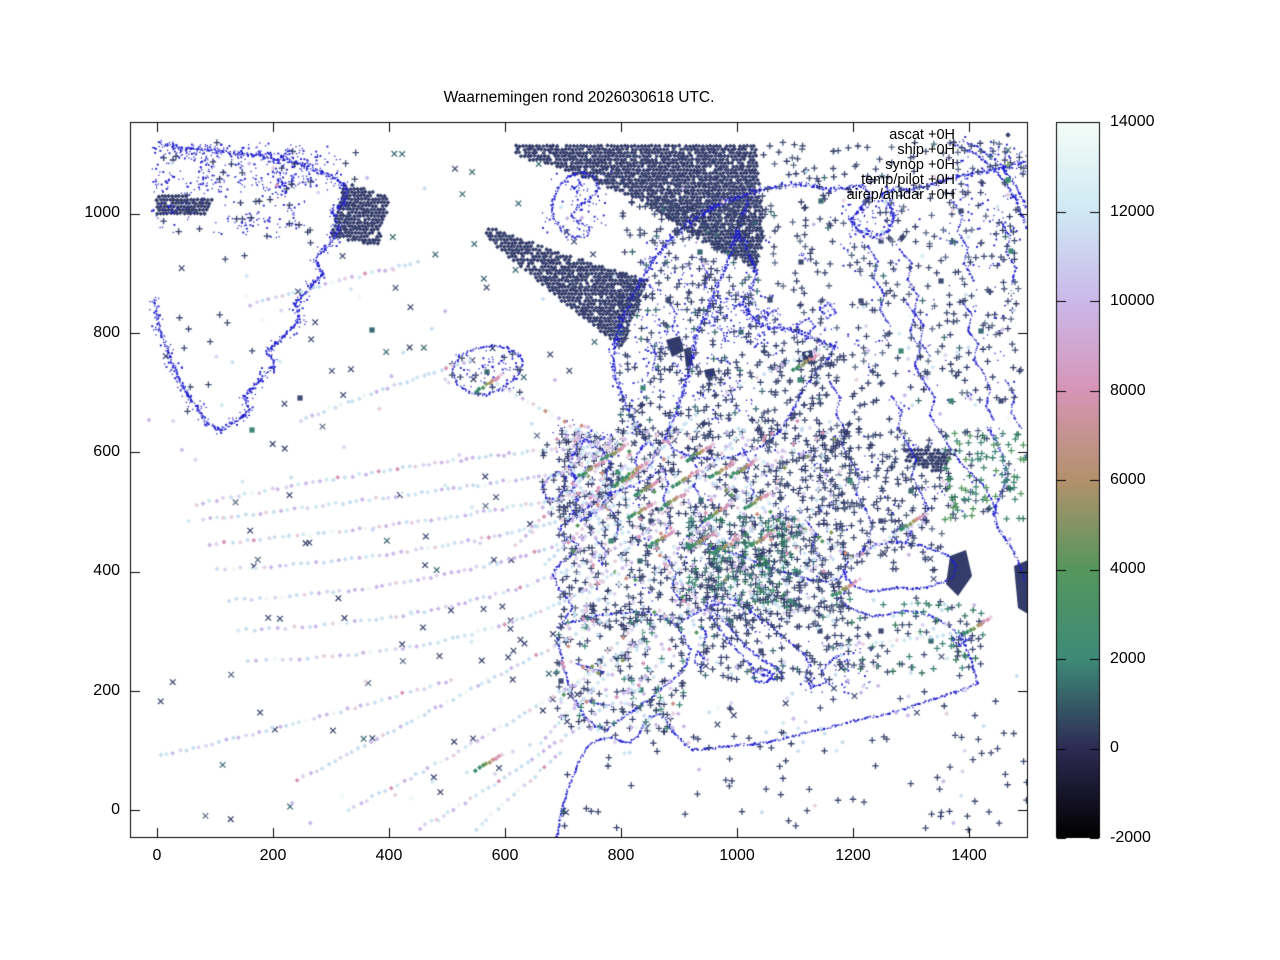 This screenshot has height=960, width=1280. Describe the element at coordinates (273, 855) in the screenshot. I see `x-tick-label: 200` at that location.